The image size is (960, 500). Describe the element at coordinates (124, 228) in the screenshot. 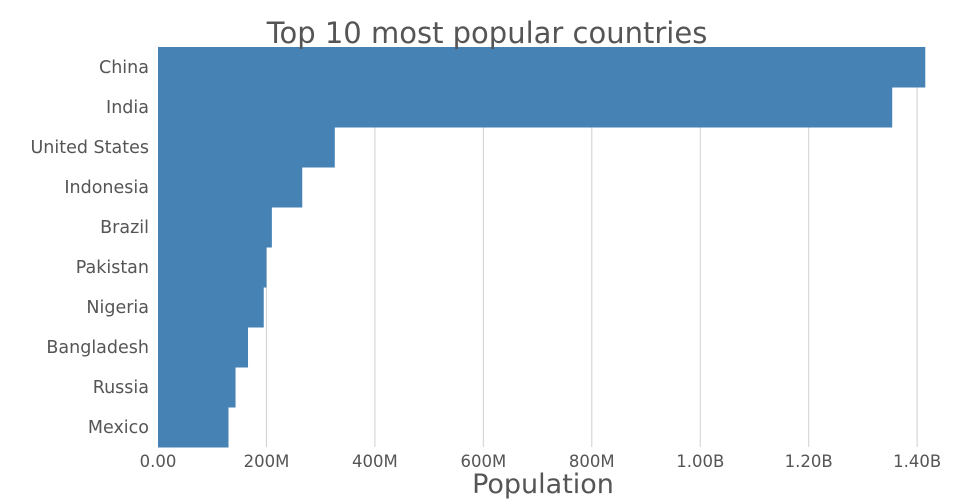

I see `category-label: Brazil` at that location.